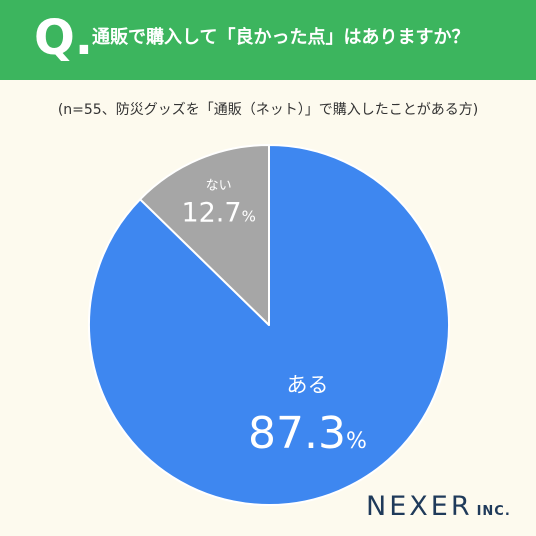 This screenshot has width=536, height=536. I want to click on question-mark-letter: Q., so click(64, 38).